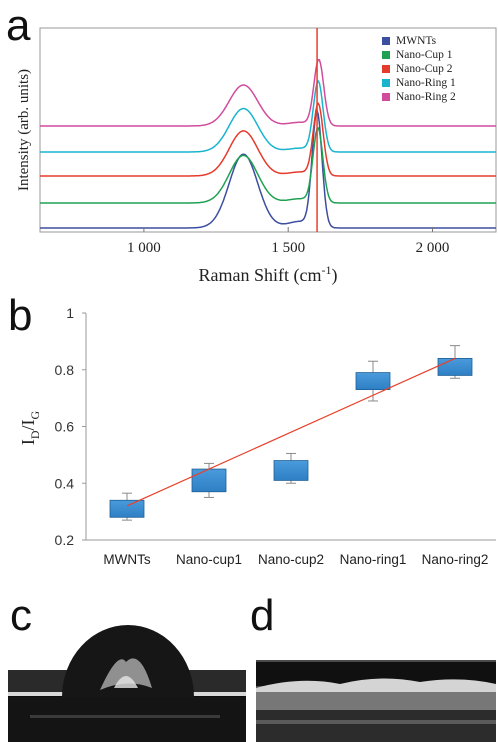  I want to click on ratio-y-tick-label: 0.2, so click(65, 540).